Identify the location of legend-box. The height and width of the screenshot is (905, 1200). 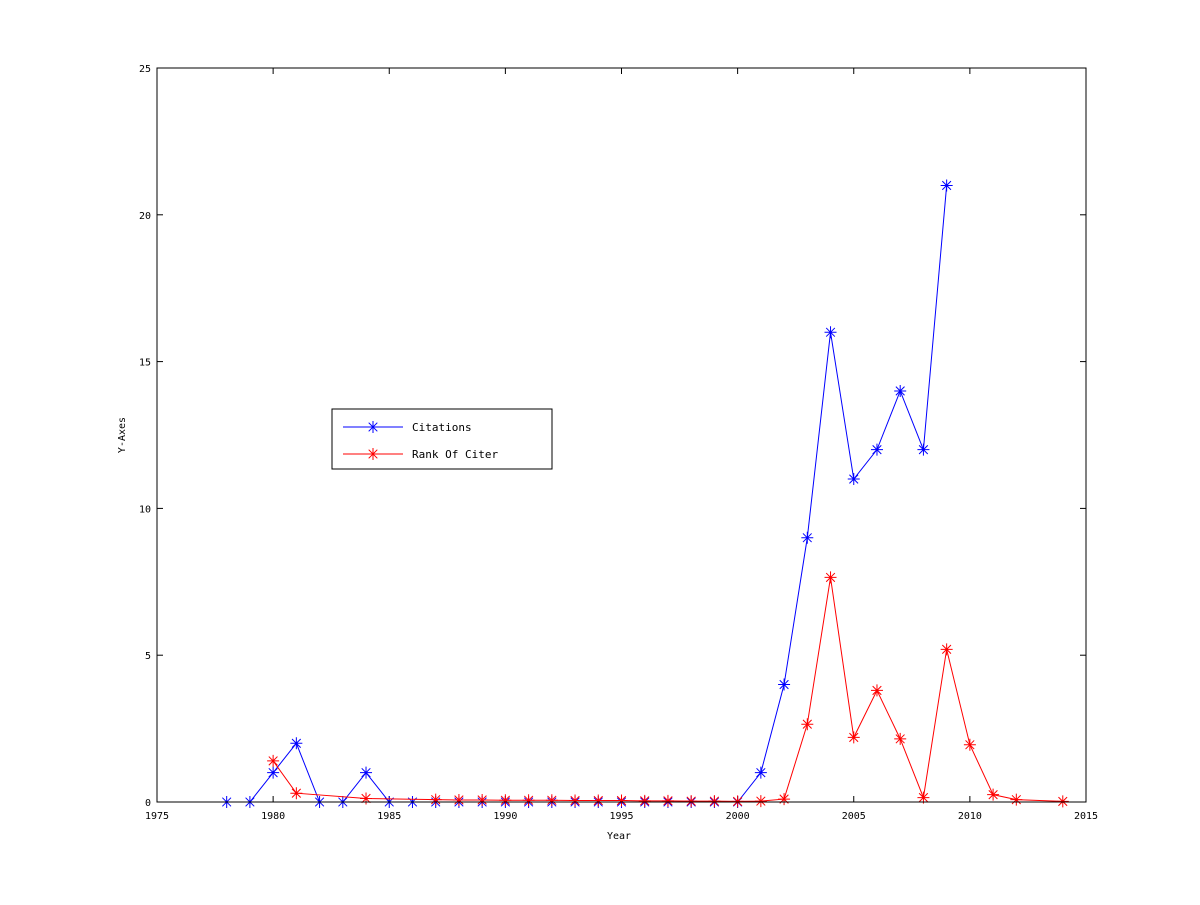
(442, 439).